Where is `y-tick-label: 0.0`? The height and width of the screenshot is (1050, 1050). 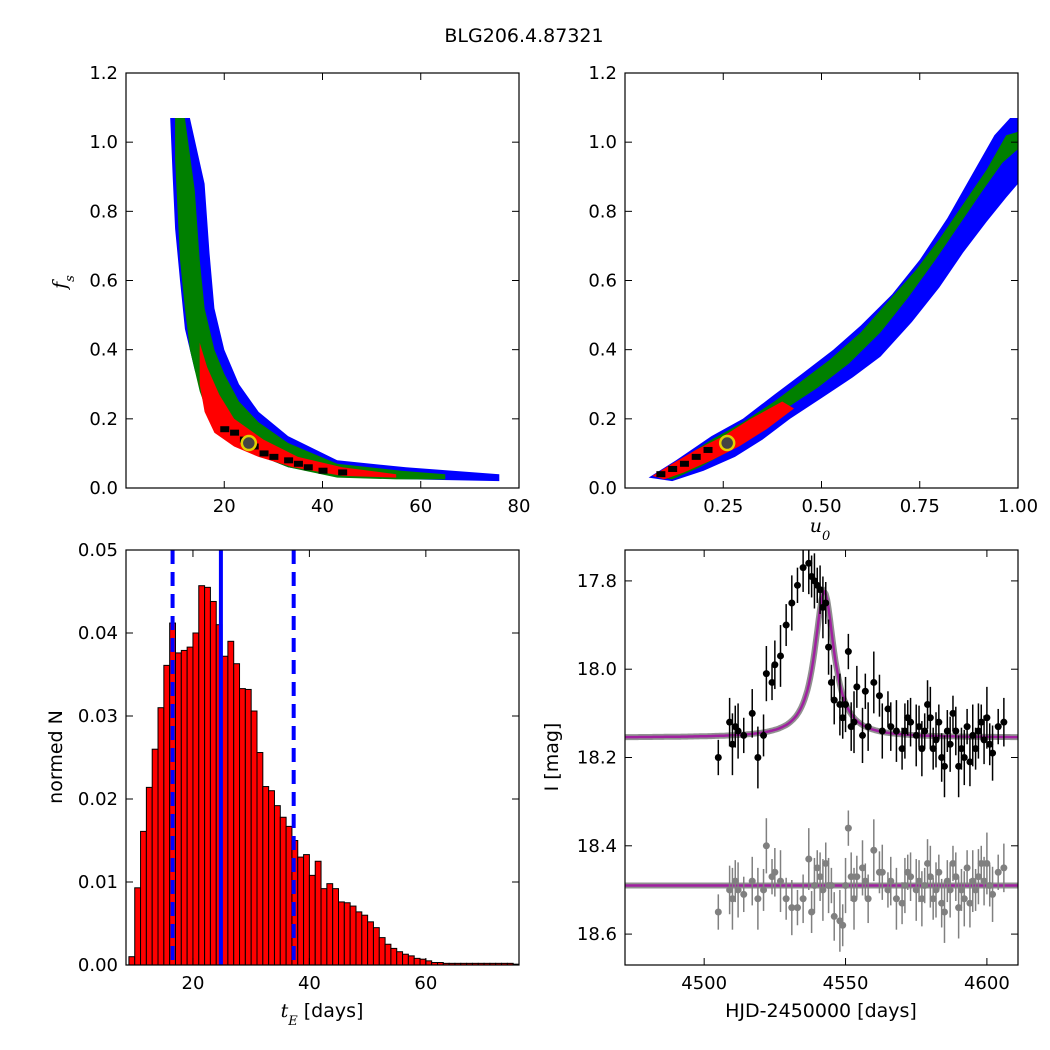
y-tick-label: 0.0 is located at coordinates (602, 488).